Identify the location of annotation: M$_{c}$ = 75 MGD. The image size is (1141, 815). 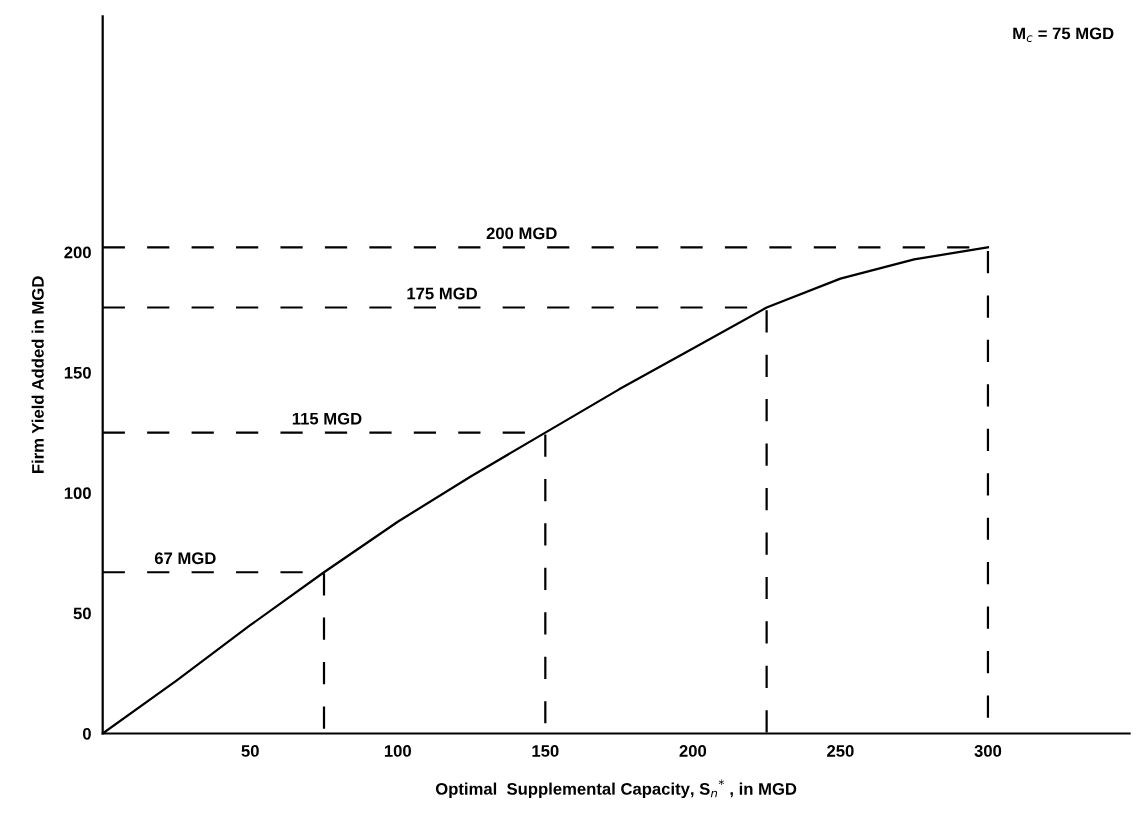
(1063, 35).